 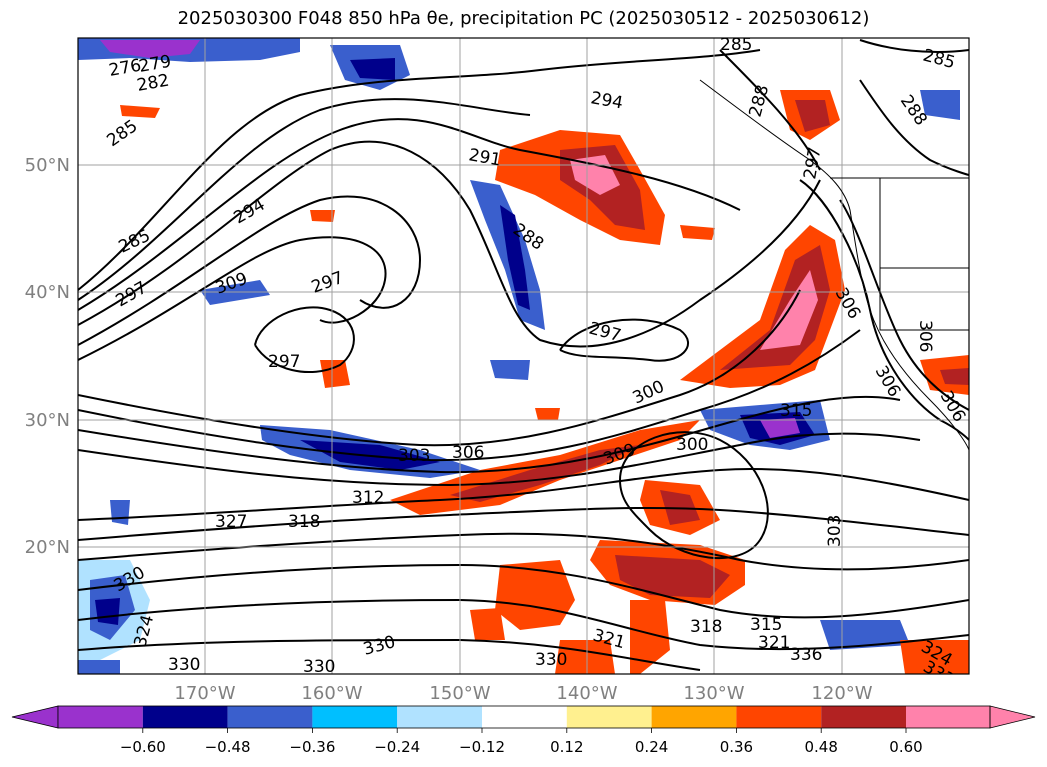 I want to click on colorbar-tick-label: 0.24, so click(x=651, y=747).